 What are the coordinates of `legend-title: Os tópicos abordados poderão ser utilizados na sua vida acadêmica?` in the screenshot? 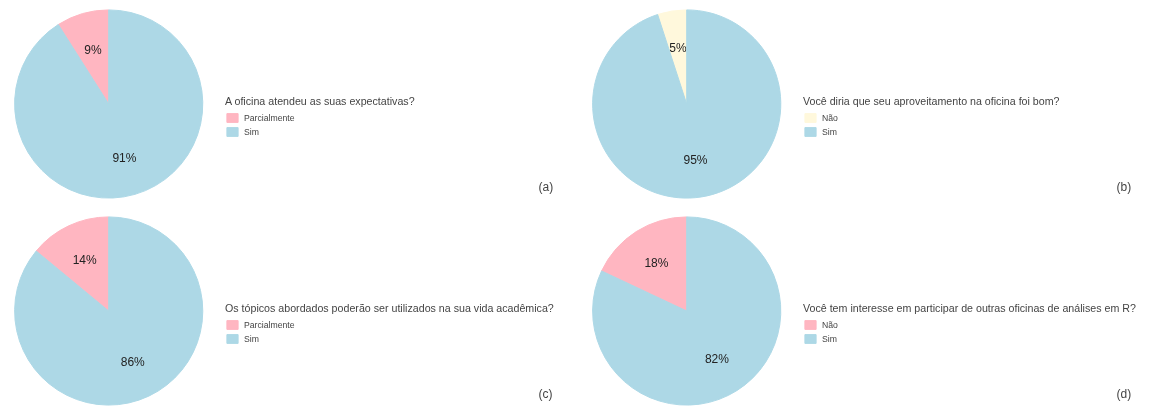 It's located at (389, 308).